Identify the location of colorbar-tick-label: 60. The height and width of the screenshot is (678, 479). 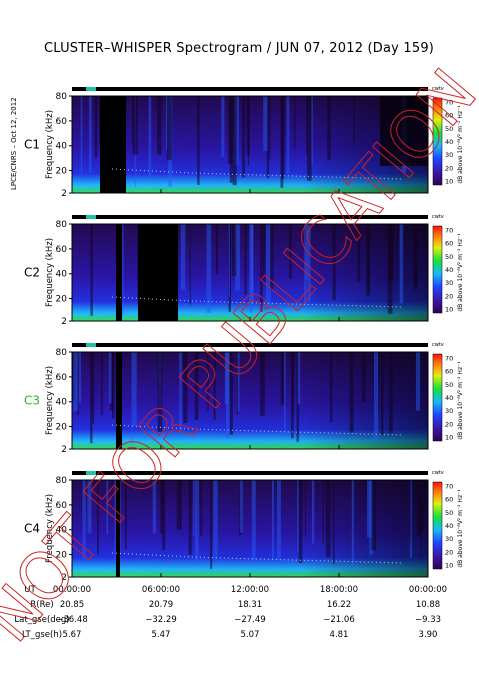
(449, 244).